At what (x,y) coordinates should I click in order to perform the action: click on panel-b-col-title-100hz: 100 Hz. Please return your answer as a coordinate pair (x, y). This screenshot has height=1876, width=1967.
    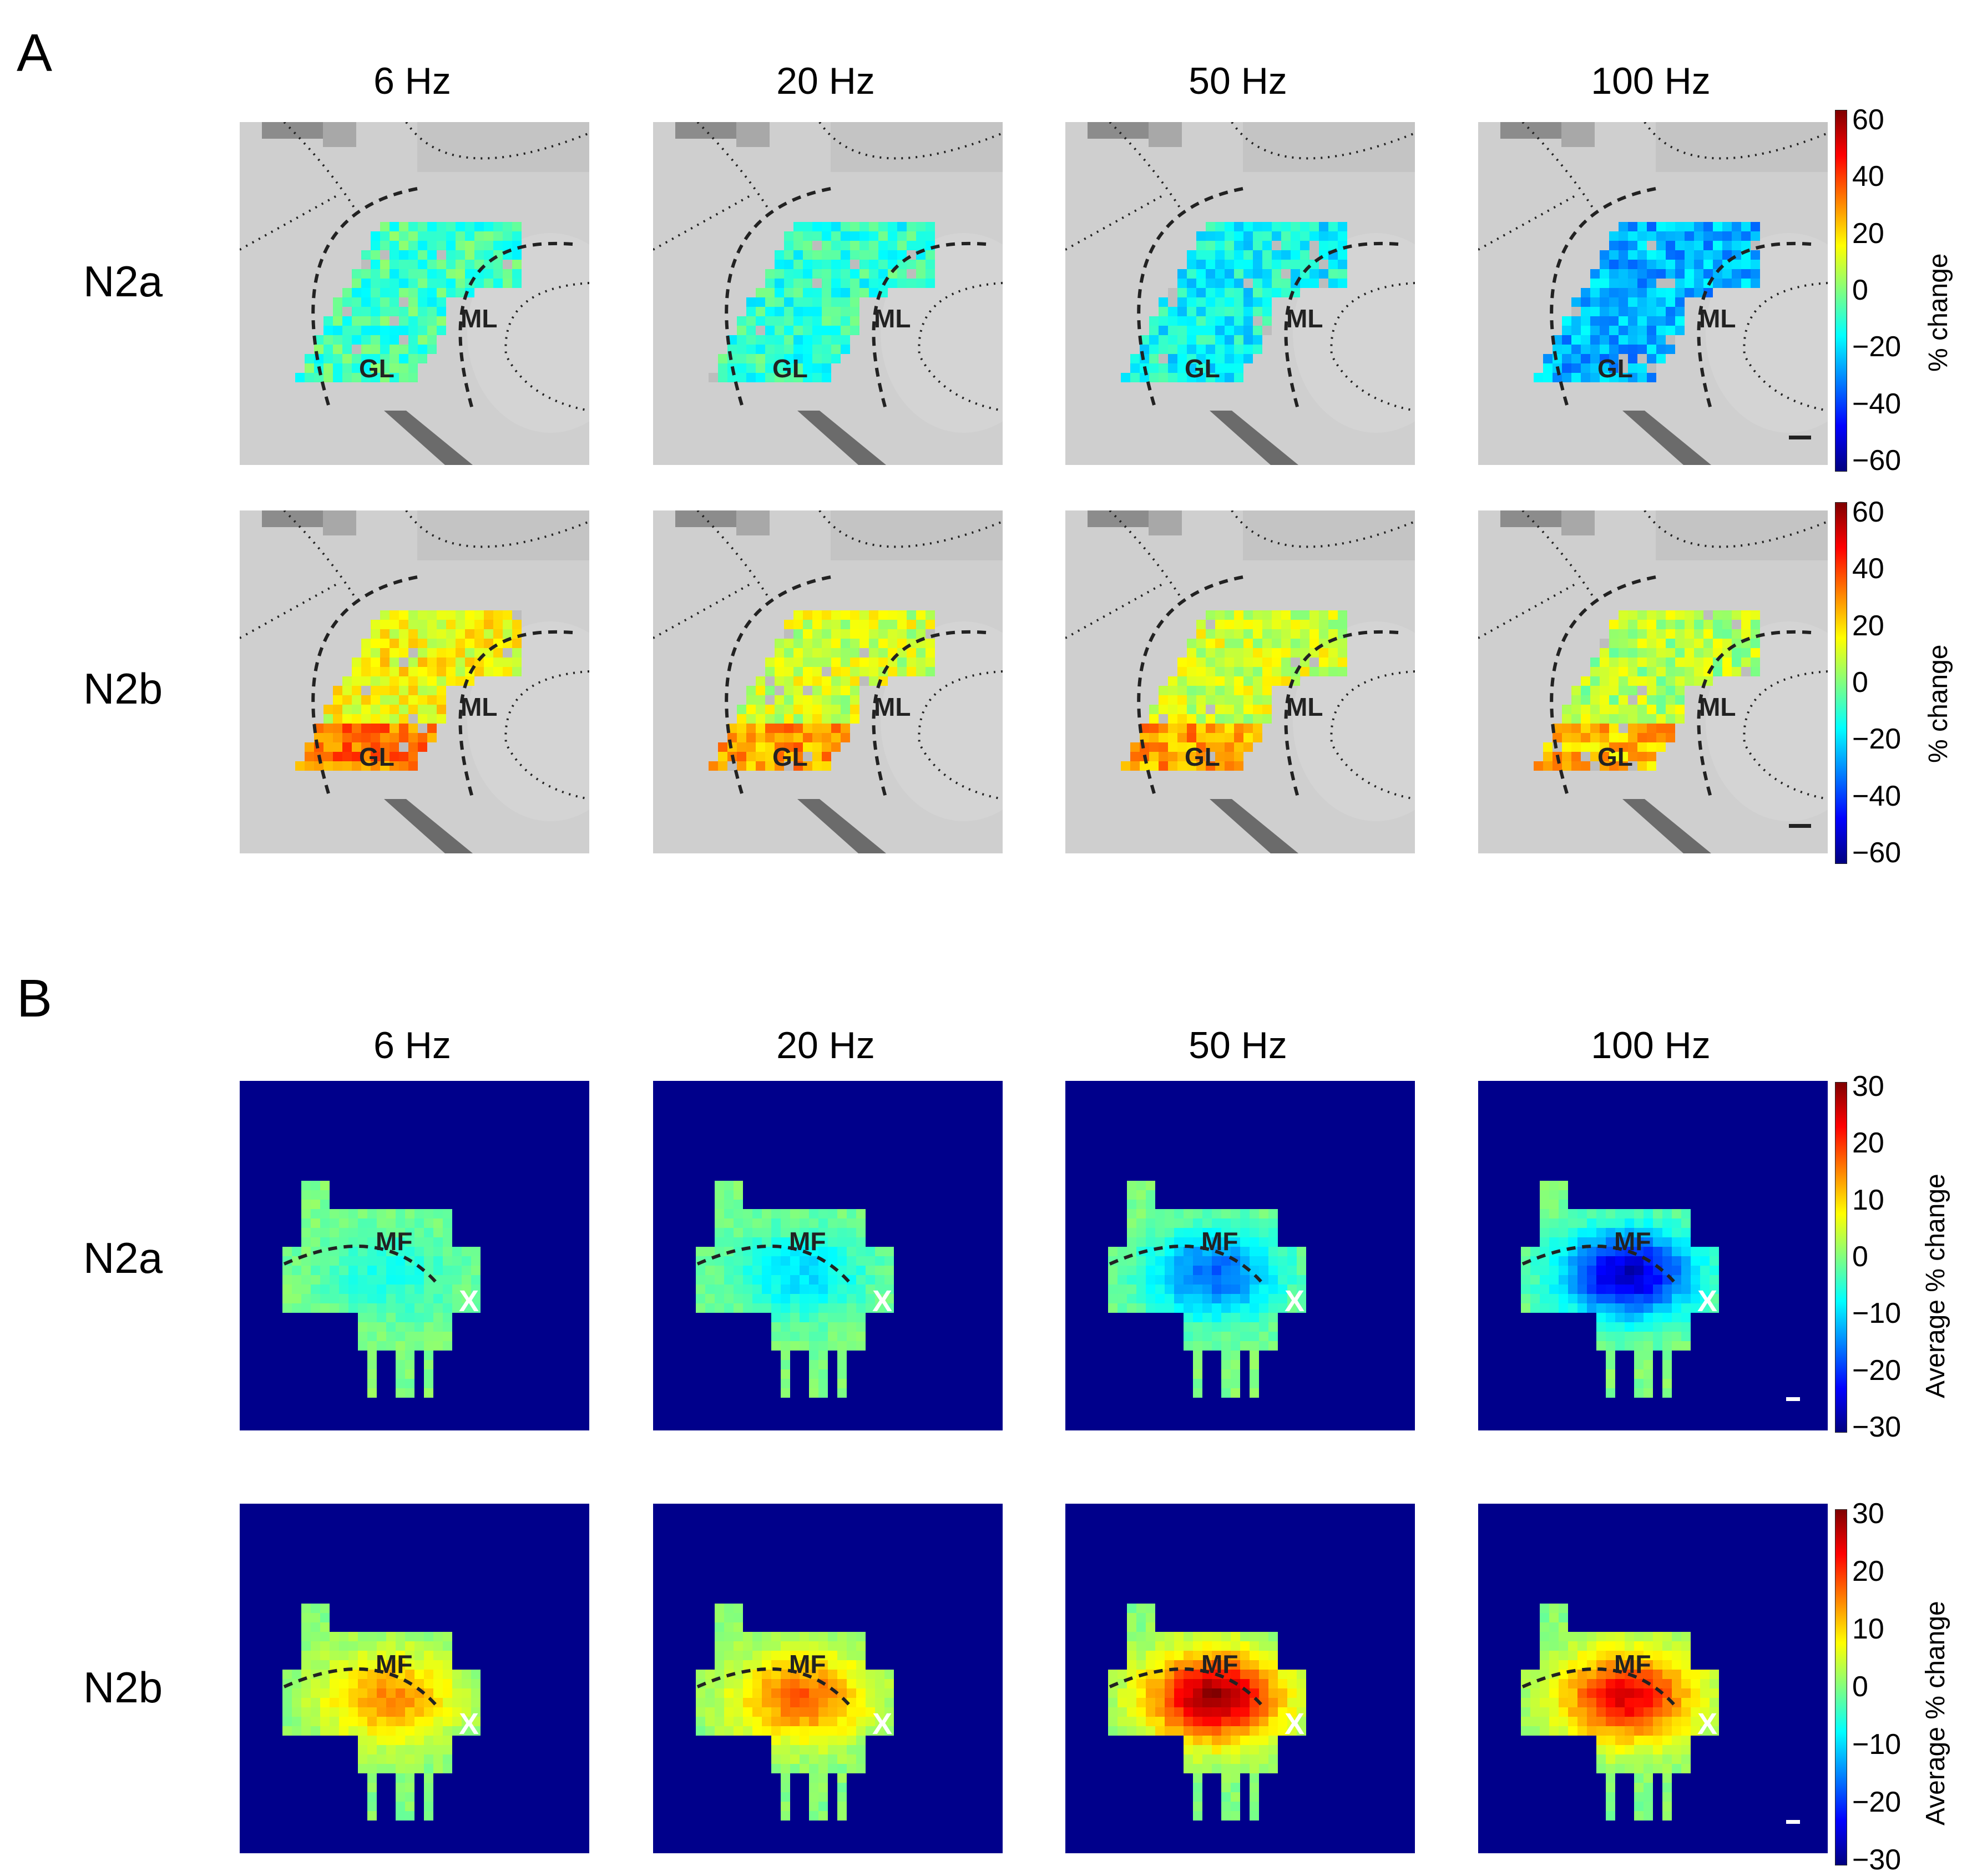
    Looking at the image, I should click on (1651, 1045).